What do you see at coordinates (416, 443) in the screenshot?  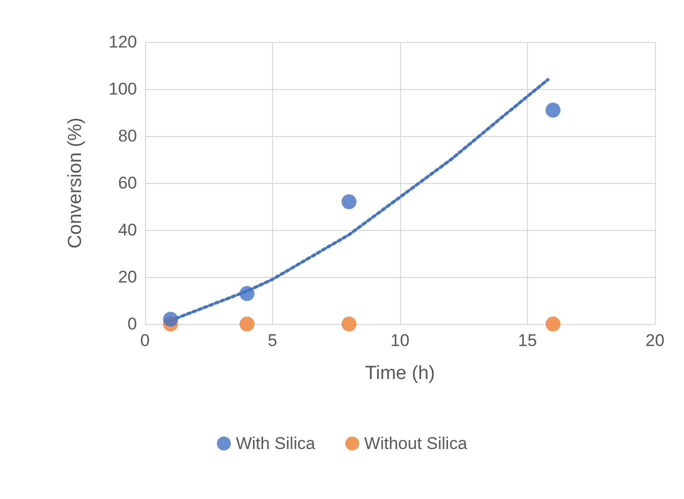 I see `legend-label: Without Silica` at bounding box center [416, 443].